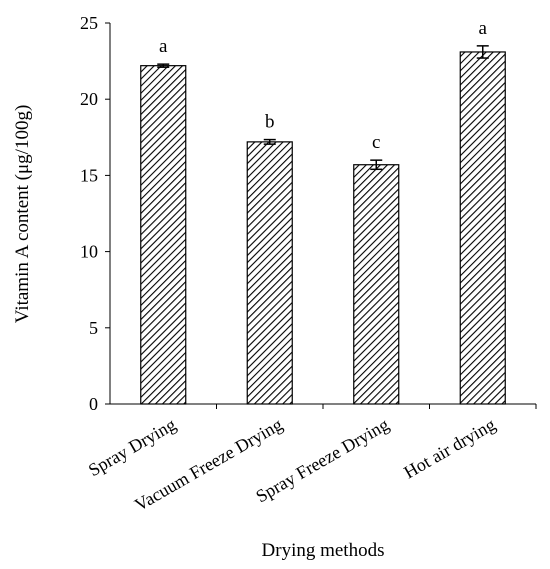 This screenshot has height=569, width=550. I want to click on y-tick-label: 25, so click(89, 23).